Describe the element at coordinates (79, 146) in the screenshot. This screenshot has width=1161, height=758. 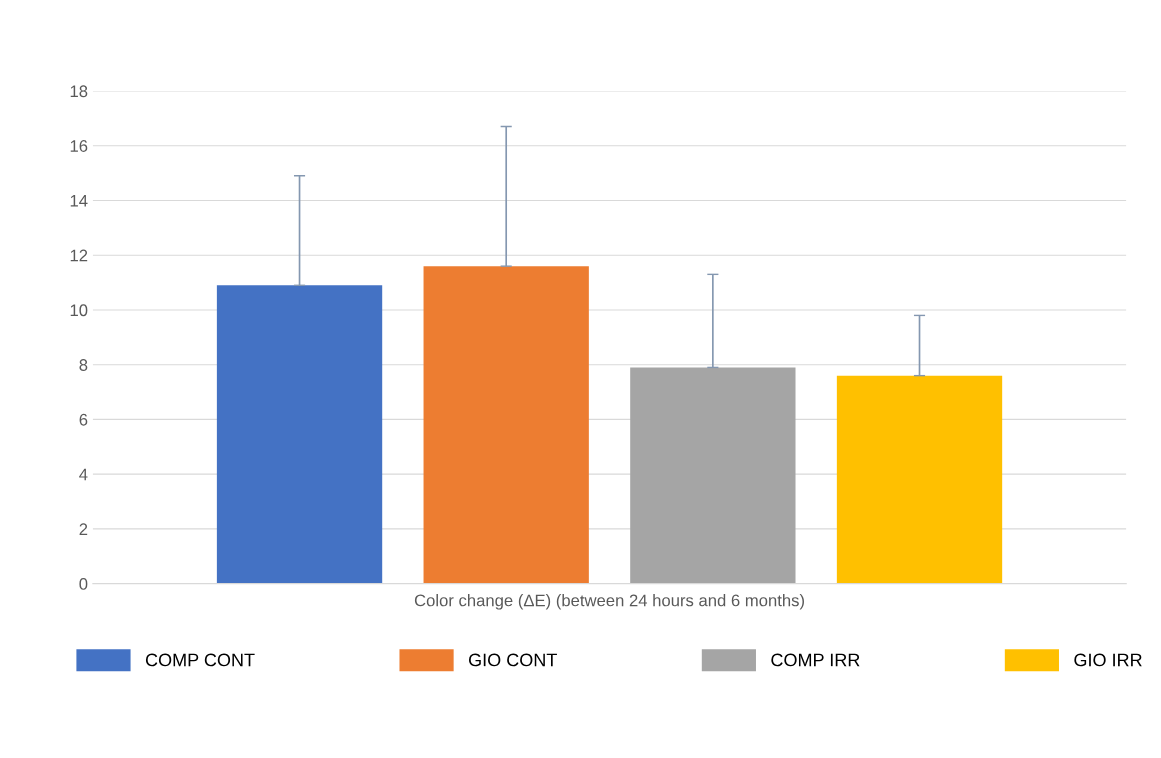
I see `y-tick-label: 16` at that location.